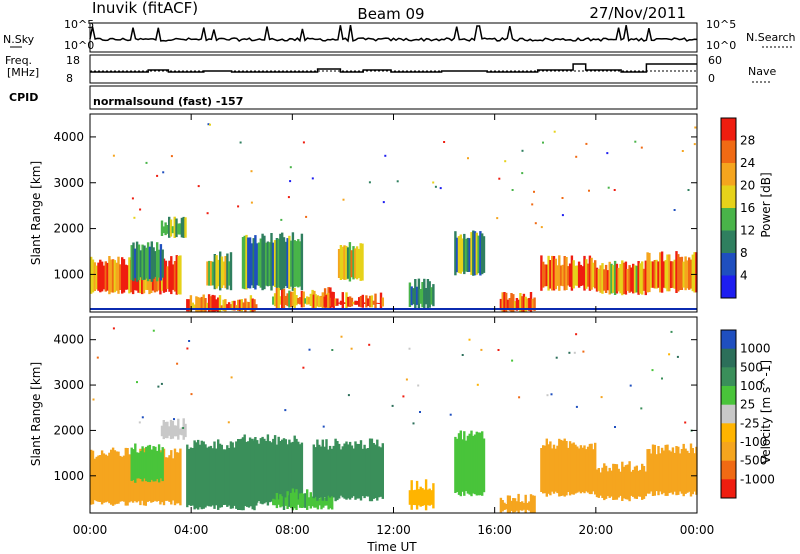 Image resolution: width=800 pixels, height=554 pixels. Describe the element at coordinates (744, 253) in the screenshot. I see `colorbar-tick-label: 8` at that location.